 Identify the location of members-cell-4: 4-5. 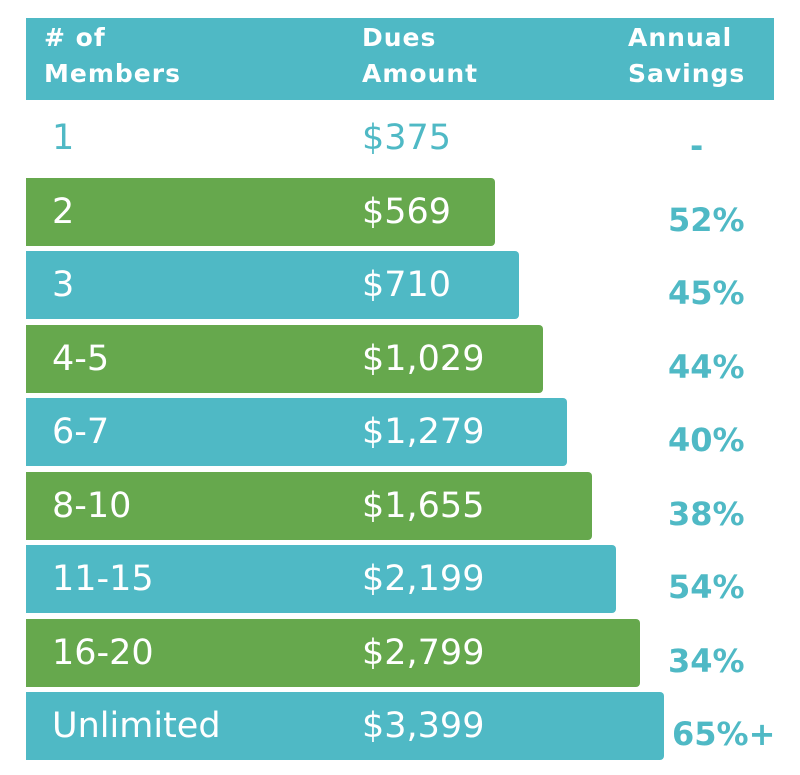
(81, 358).